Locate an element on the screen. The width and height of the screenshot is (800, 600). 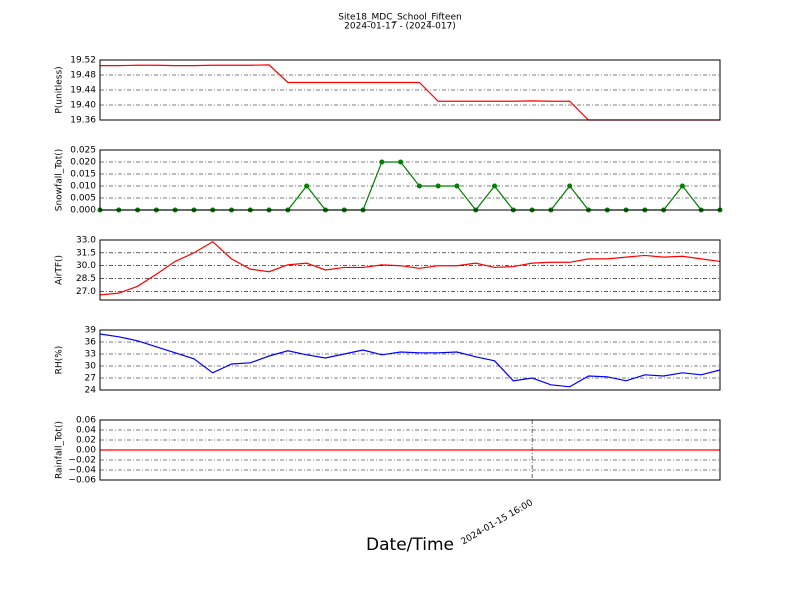
y-tick-label: 24 is located at coordinates (91, 391).